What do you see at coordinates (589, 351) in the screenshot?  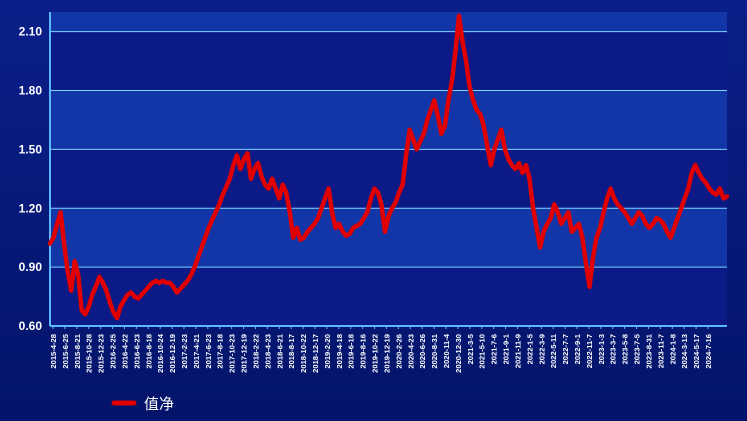 I see `x-tick-label: 2022-11-7` at bounding box center [589, 351].